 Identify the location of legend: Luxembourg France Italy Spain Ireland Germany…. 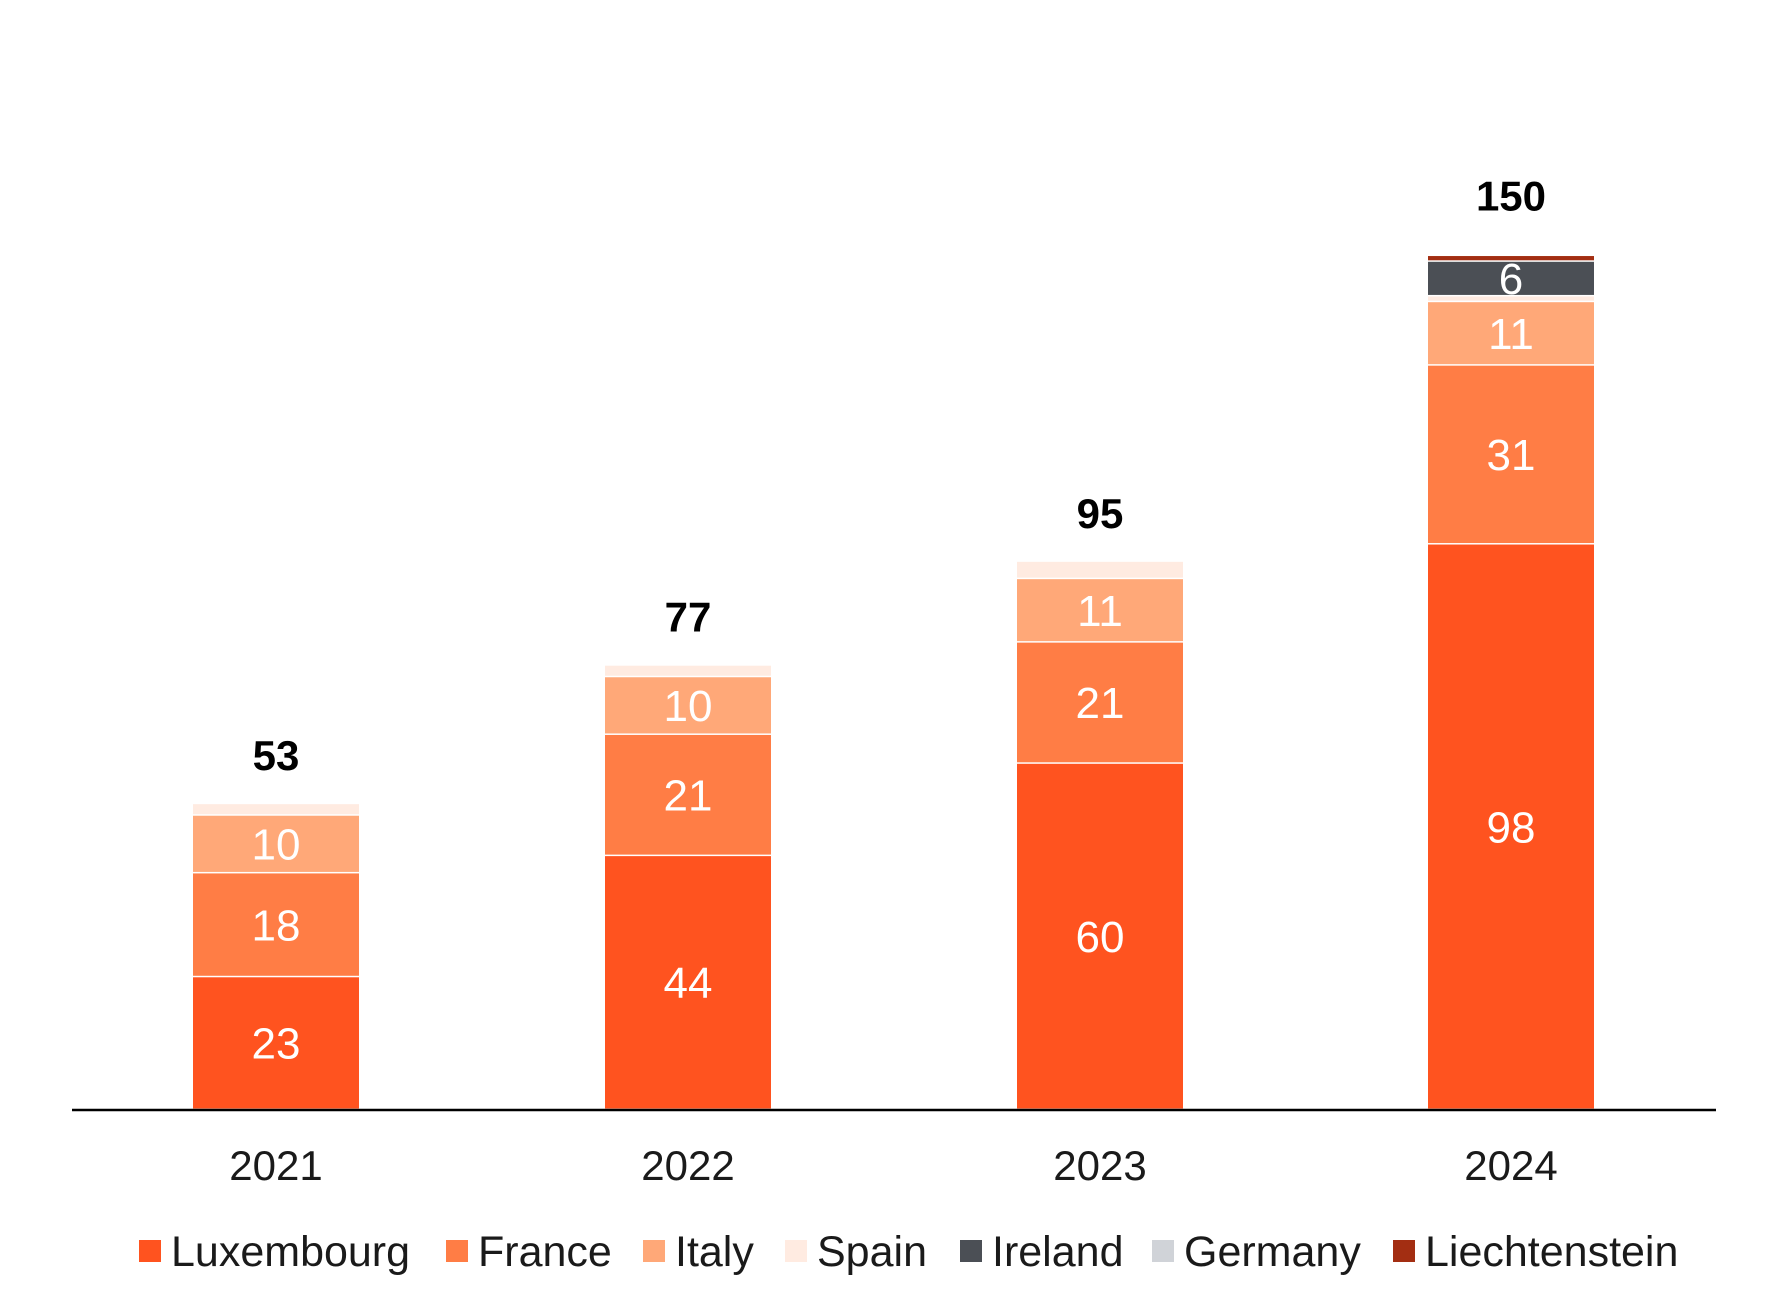
(908, 1252).